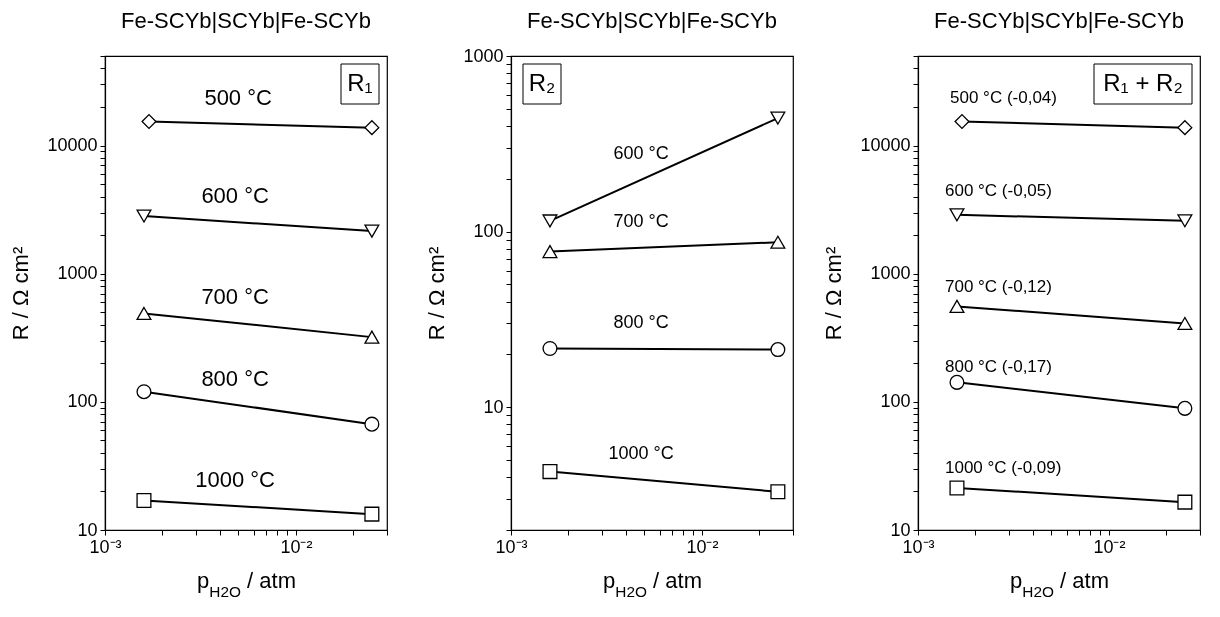 This screenshot has width=1220, height=617. What do you see at coordinates (998, 366) in the screenshot?
I see `series-label: 800 °C (-0,17)` at bounding box center [998, 366].